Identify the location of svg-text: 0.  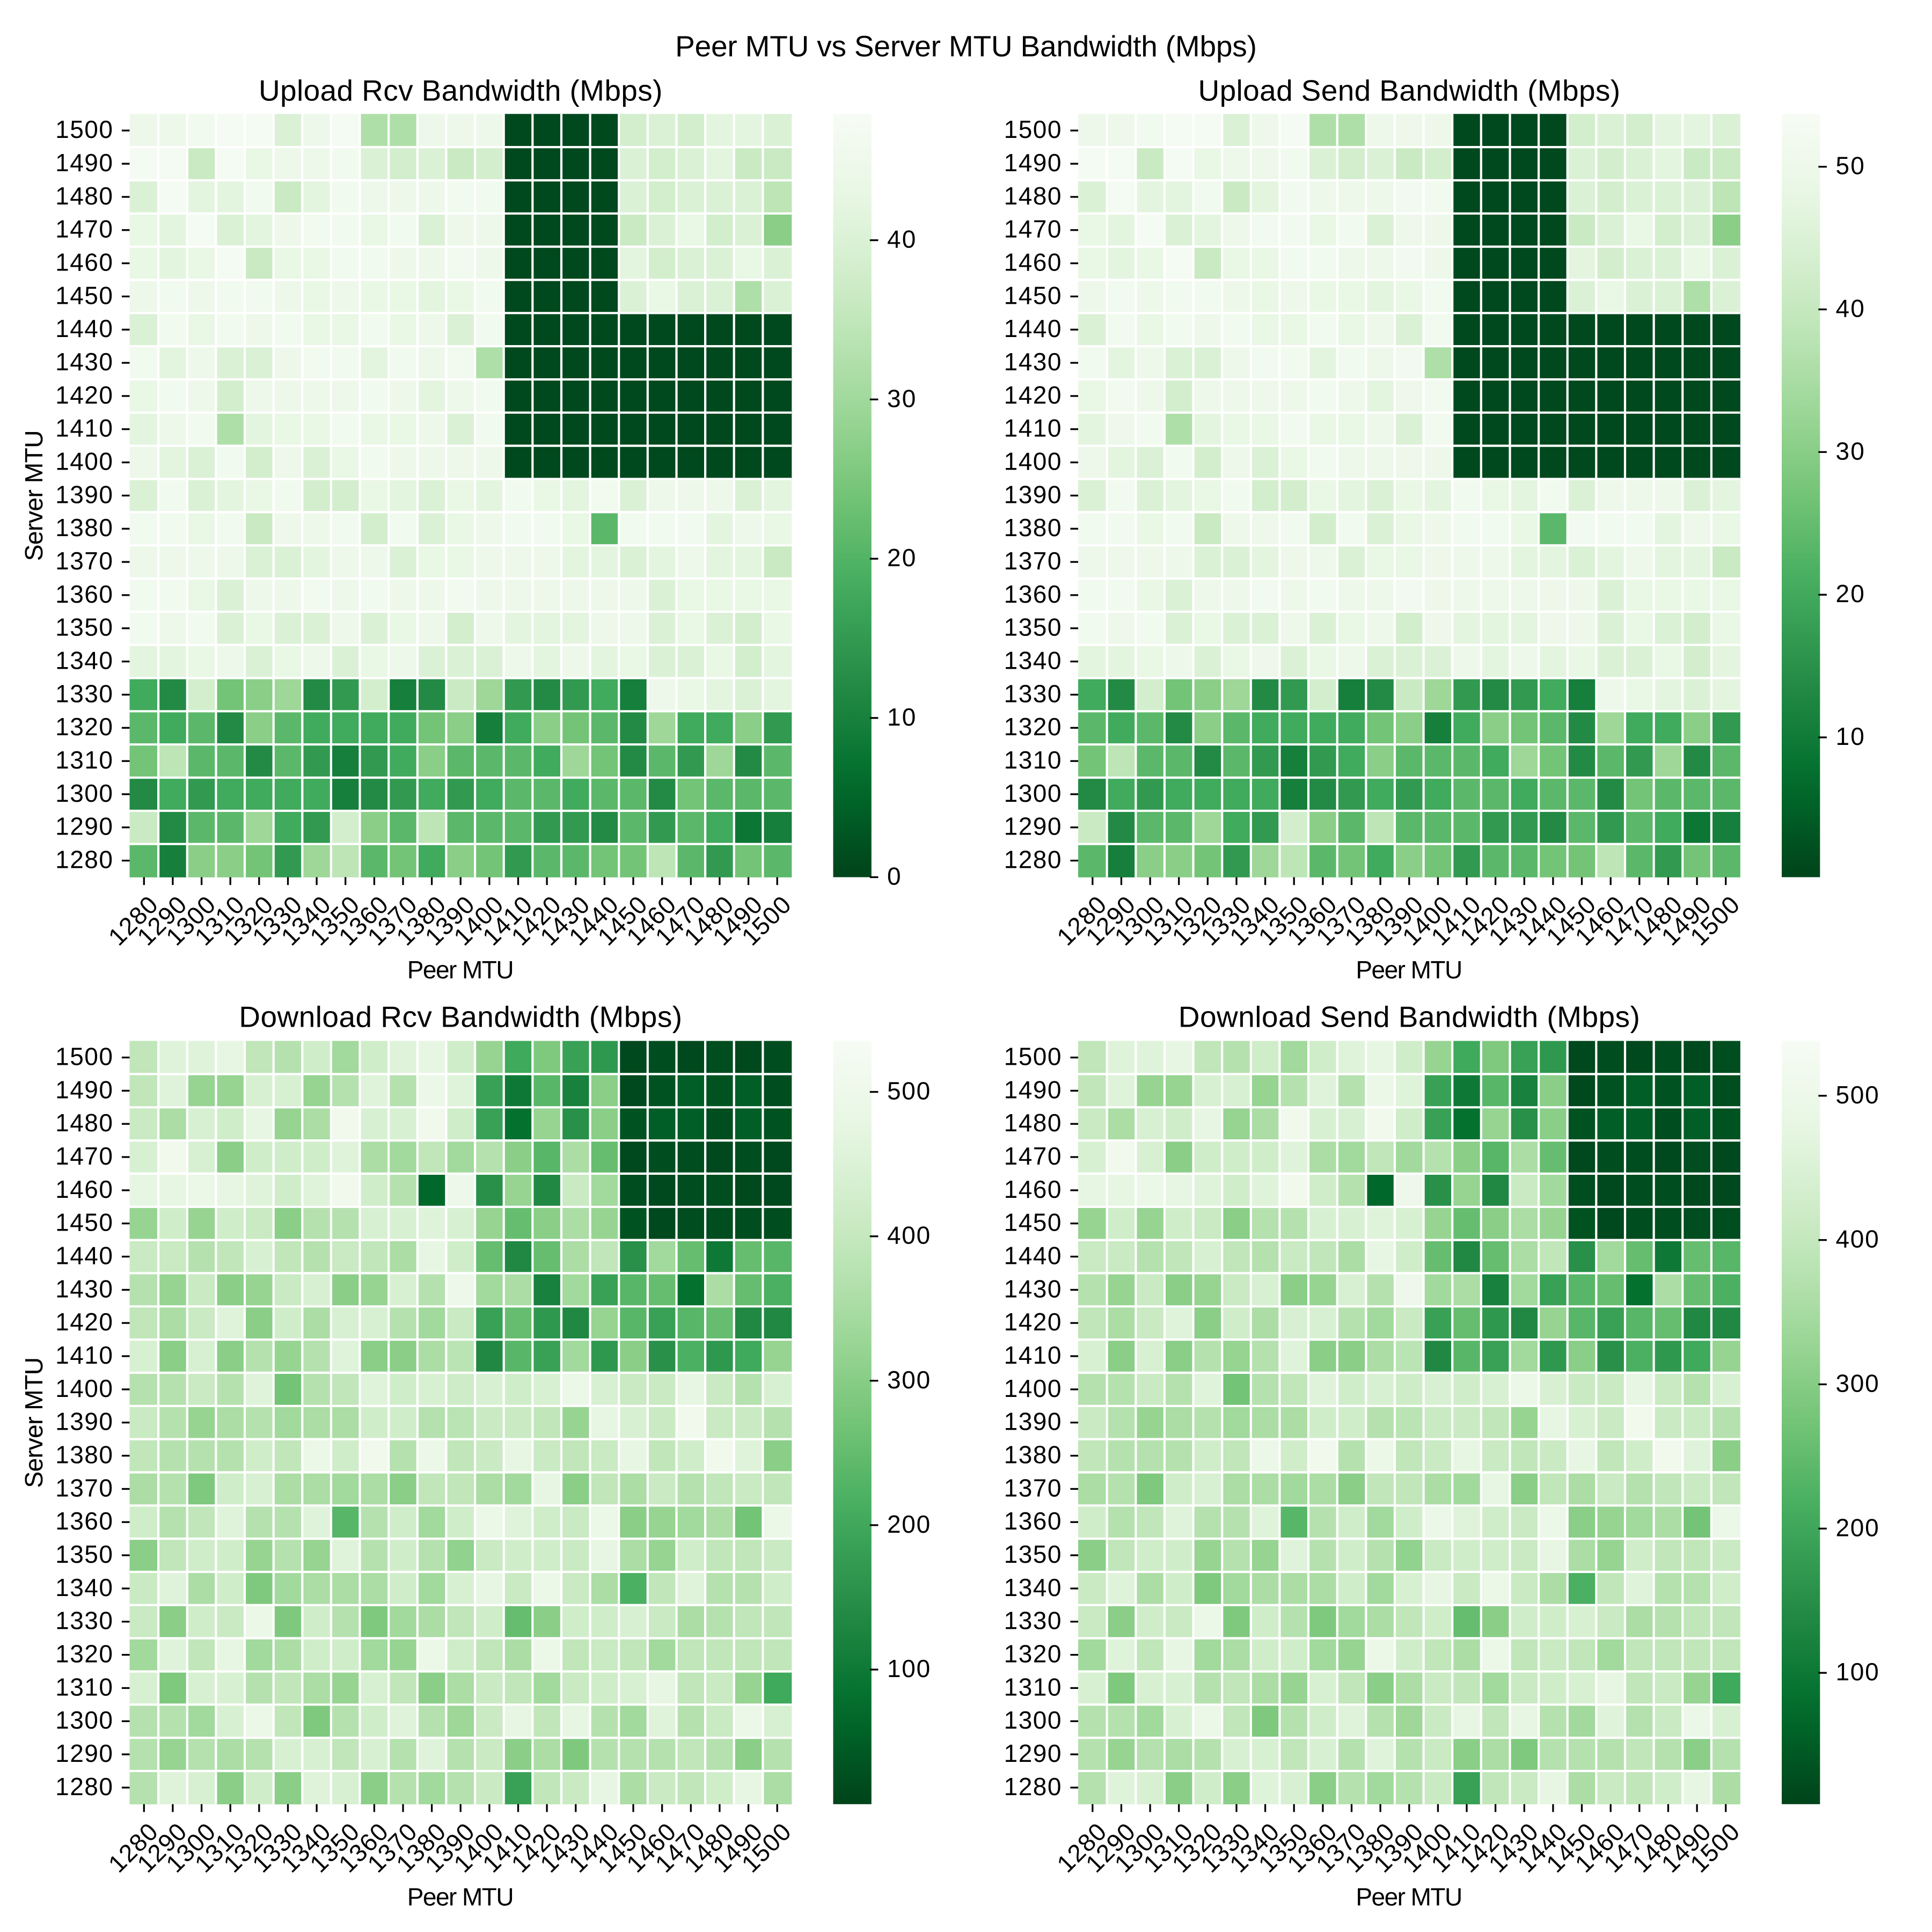
(894, 876).